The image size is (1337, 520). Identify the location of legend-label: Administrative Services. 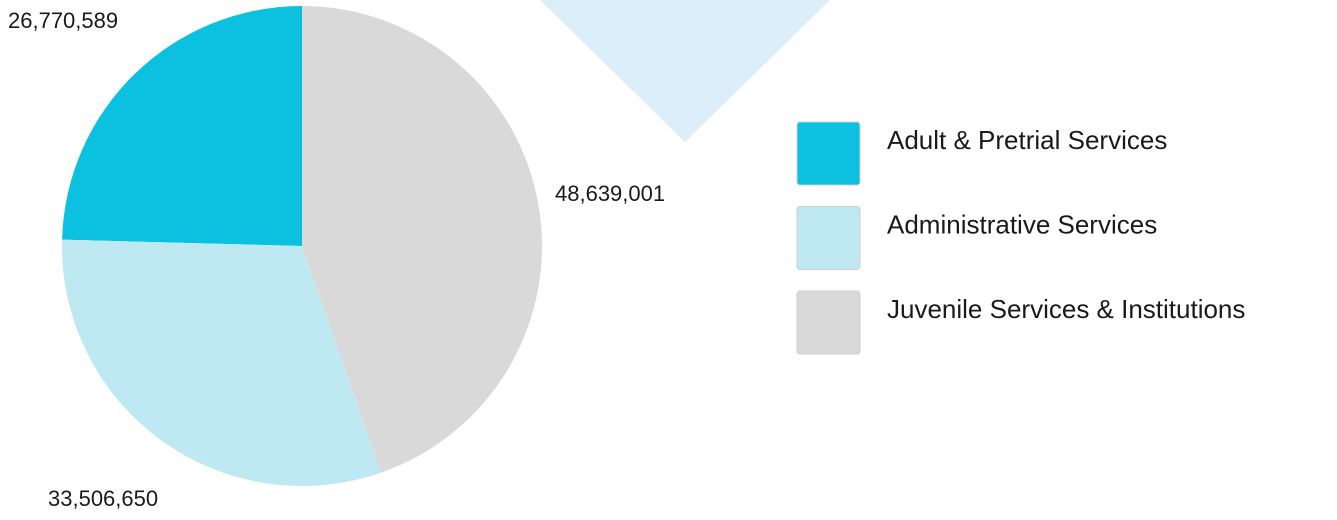
(1022, 224).